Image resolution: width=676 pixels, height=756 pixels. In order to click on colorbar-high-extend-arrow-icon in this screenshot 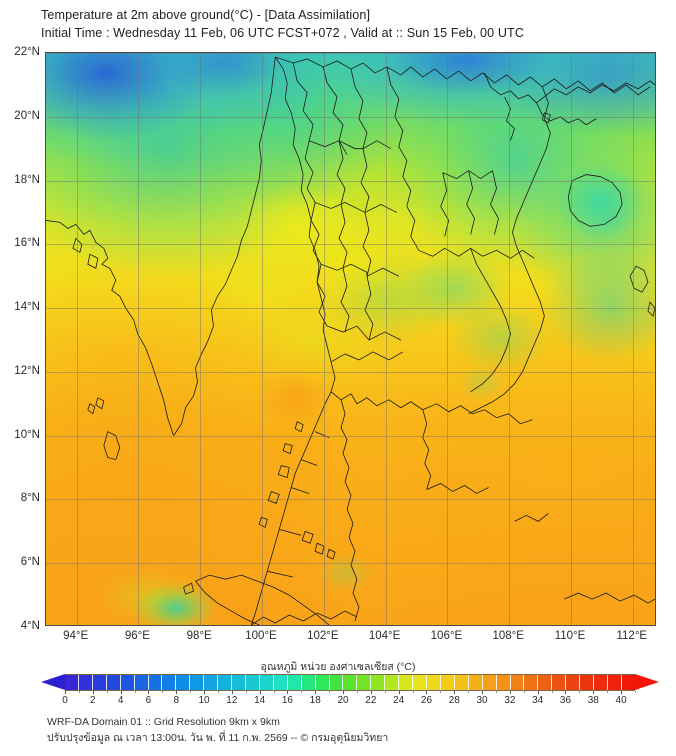, I will do `click(647, 682)`.